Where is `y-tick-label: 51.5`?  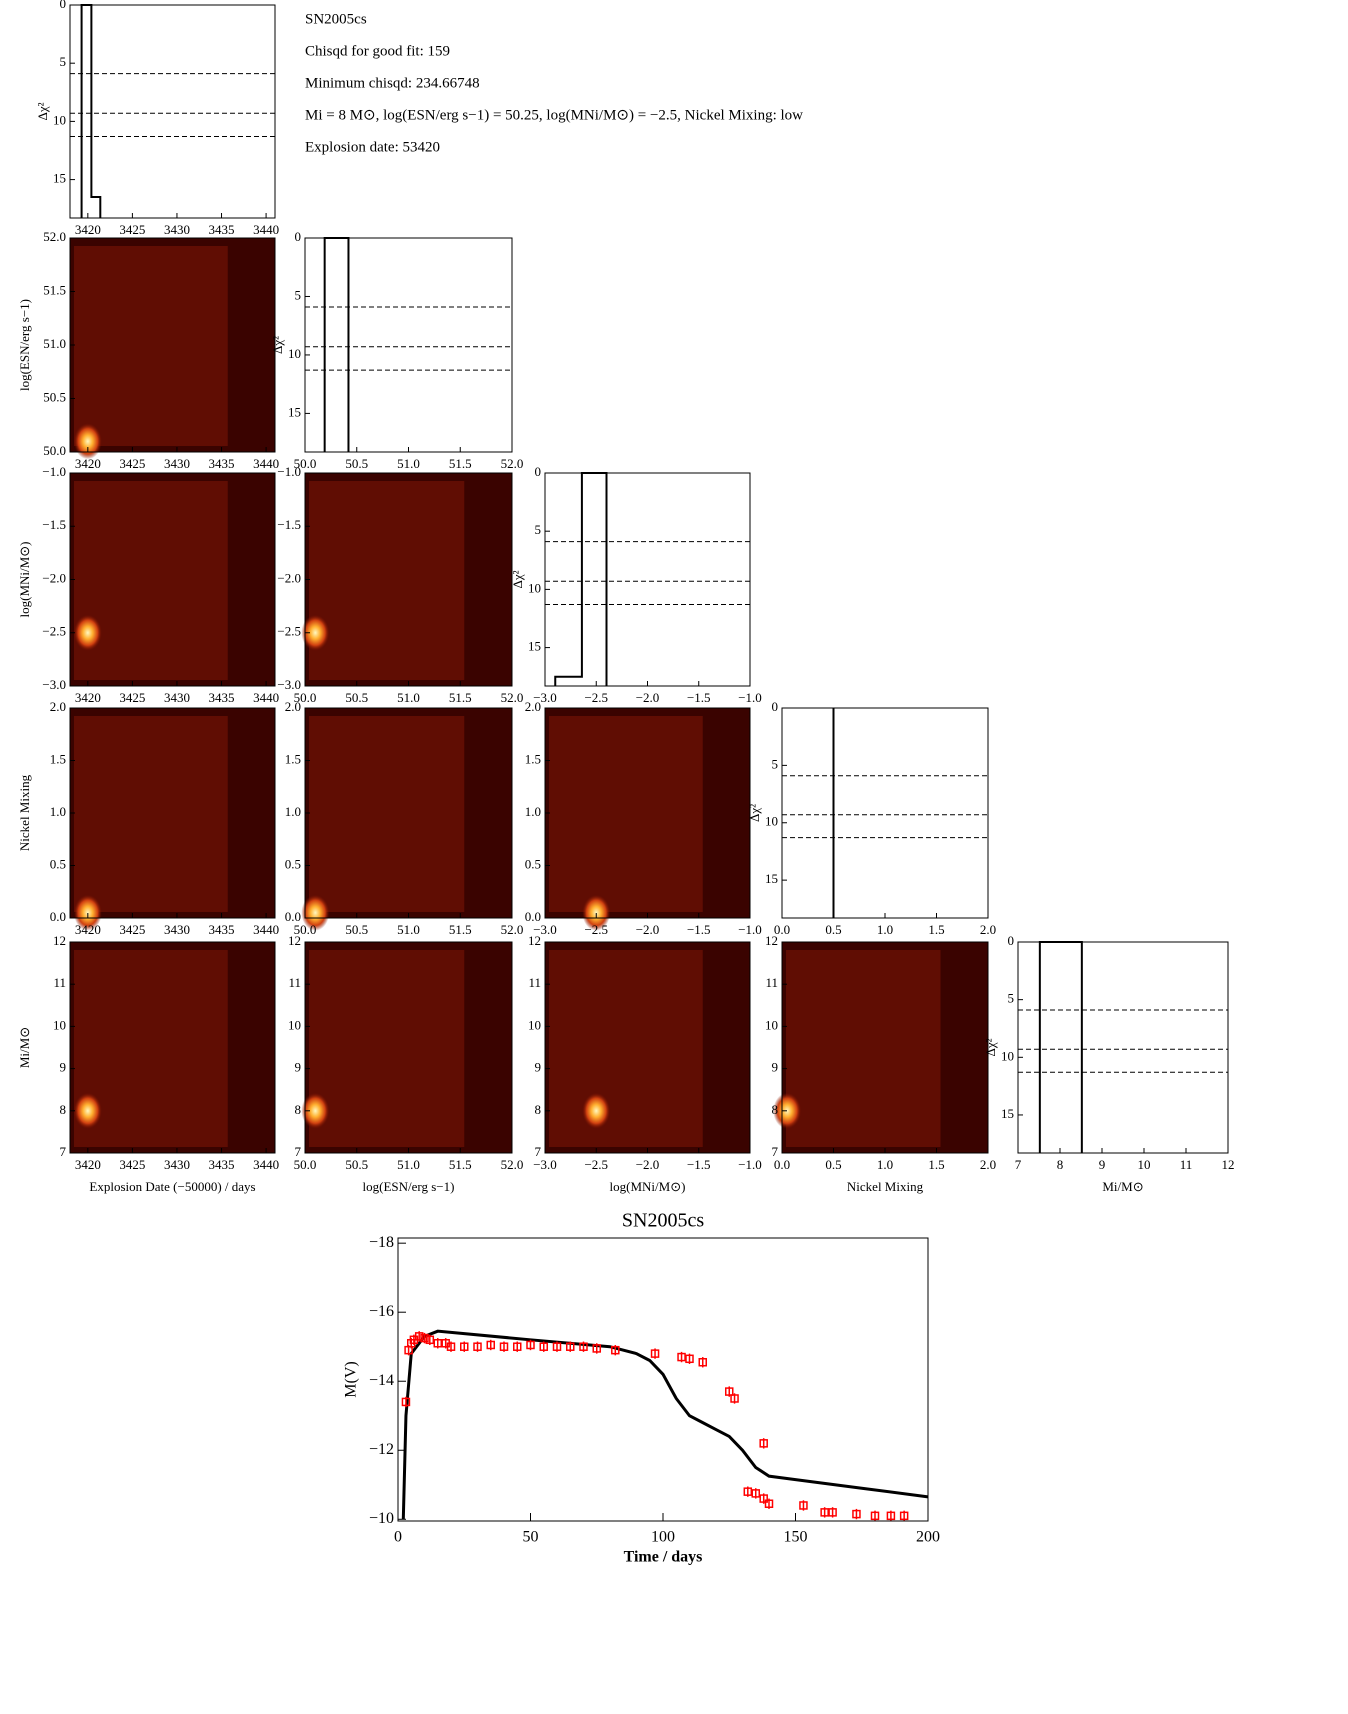 y-tick-label: 51.5 is located at coordinates (54, 289).